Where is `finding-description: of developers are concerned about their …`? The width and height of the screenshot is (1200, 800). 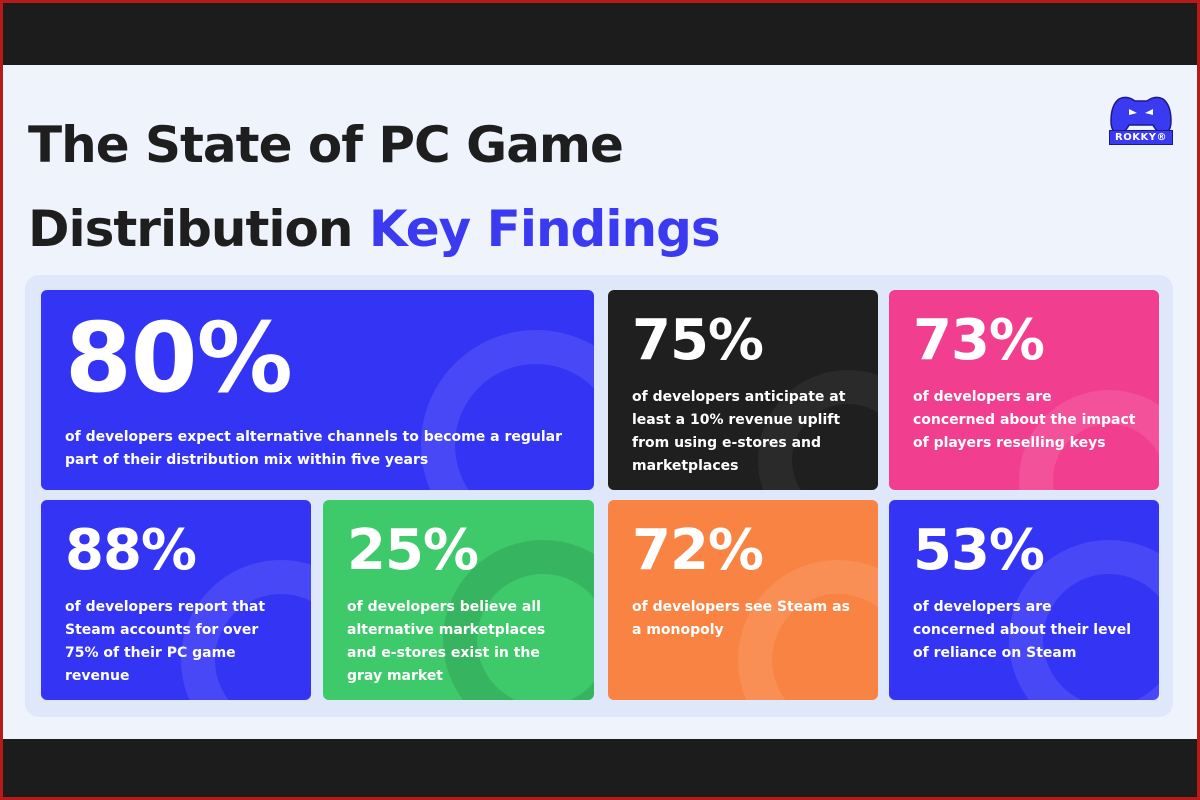
finding-description: of developers are concerned about their … is located at coordinates (1022, 630).